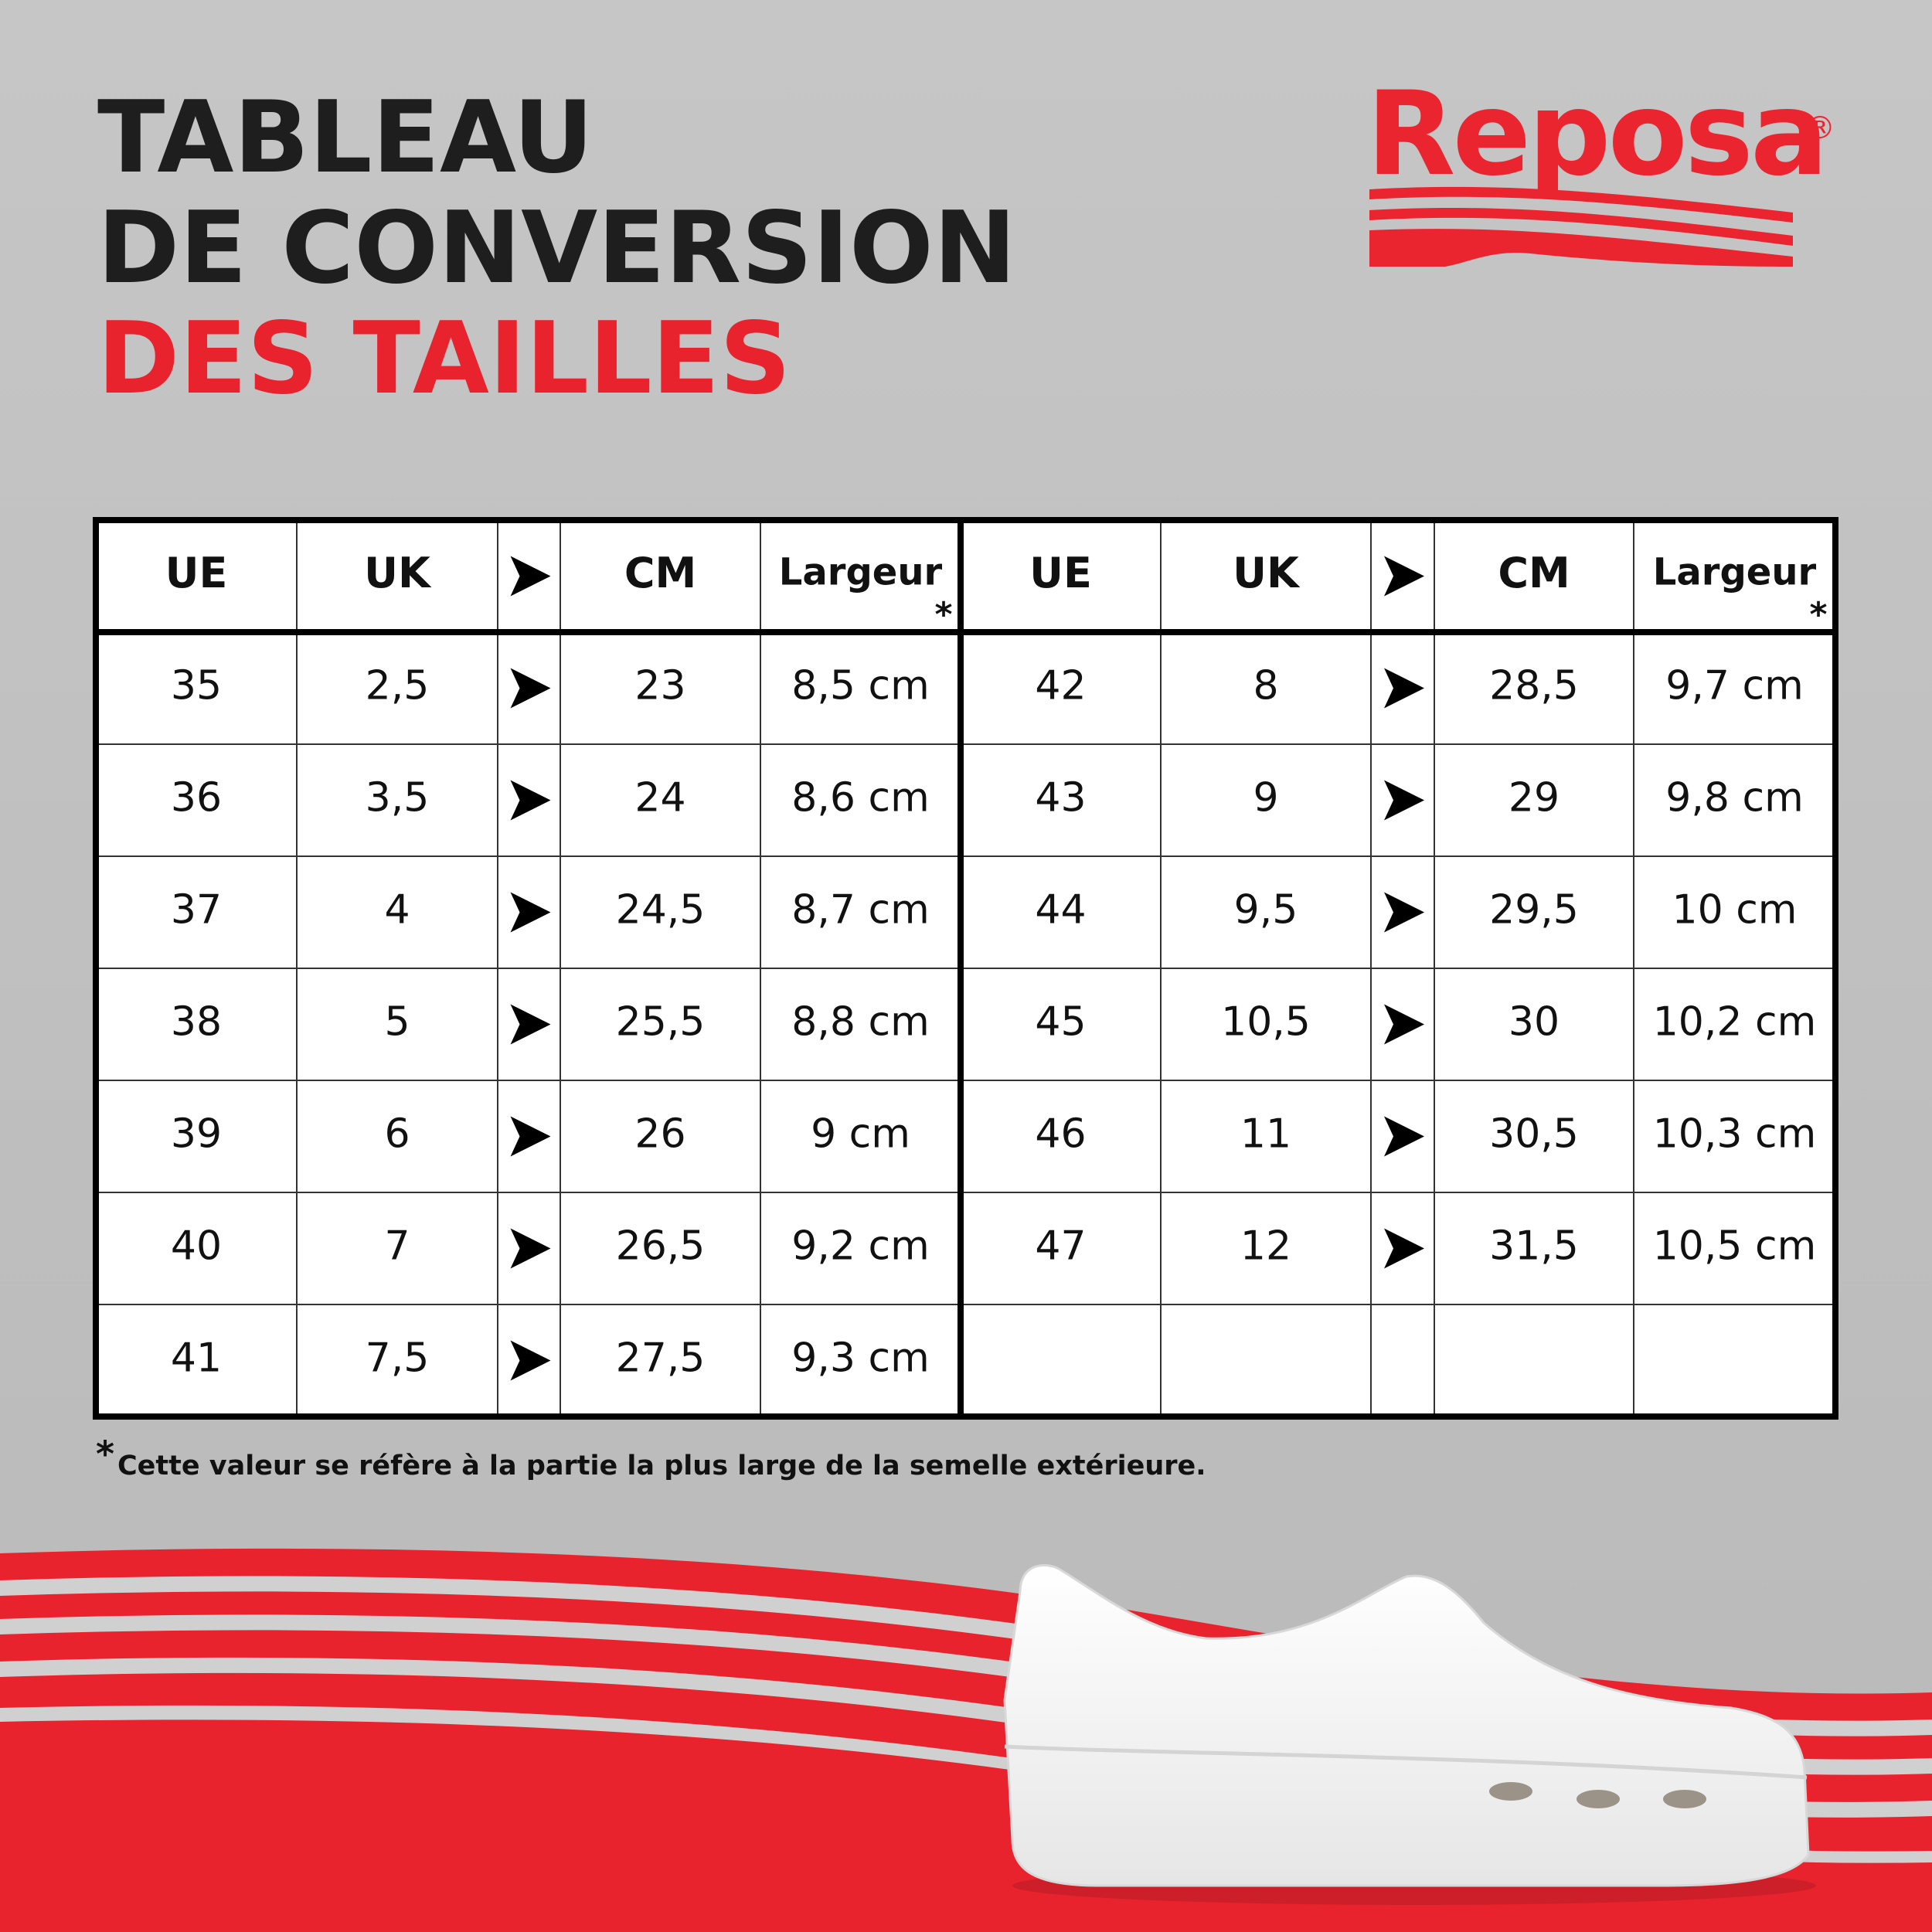 The height and width of the screenshot is (1932, 1932). What do you see at coordinates (346, 138) in the screenshot?
I see `title-line: TABLEAU` at bounding box center [346, 138].